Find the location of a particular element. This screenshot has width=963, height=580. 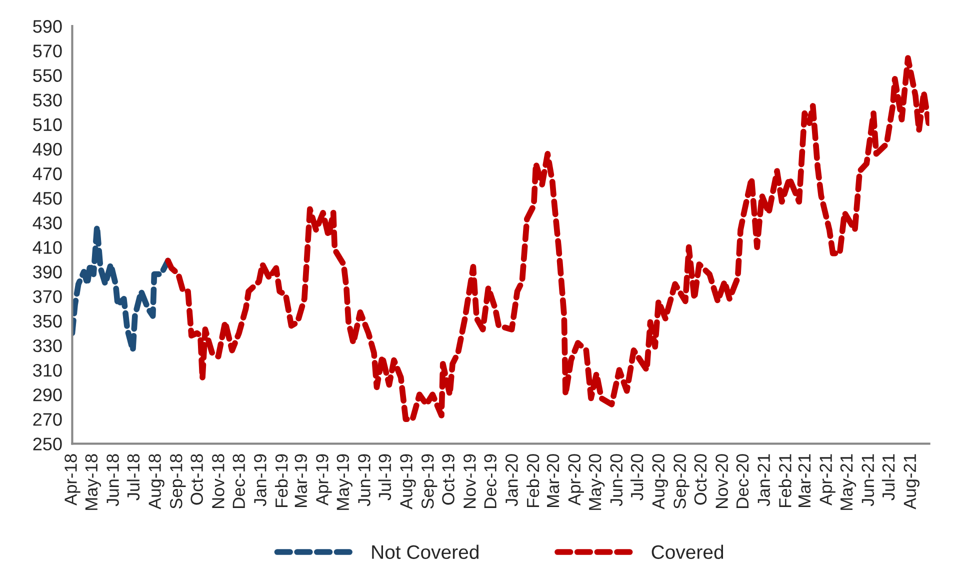

y-tick-label: 370 is located at coordinates (47, 297).